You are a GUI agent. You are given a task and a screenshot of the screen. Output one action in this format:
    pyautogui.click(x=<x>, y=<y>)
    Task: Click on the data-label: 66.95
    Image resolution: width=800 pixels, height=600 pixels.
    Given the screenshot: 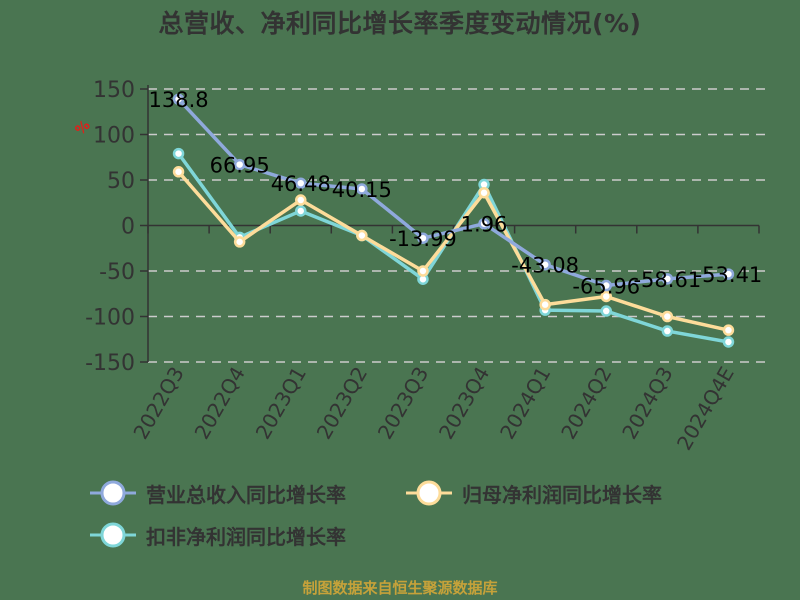 What is the action you would take?
    pyautogui.click(x=240, y=166)
    